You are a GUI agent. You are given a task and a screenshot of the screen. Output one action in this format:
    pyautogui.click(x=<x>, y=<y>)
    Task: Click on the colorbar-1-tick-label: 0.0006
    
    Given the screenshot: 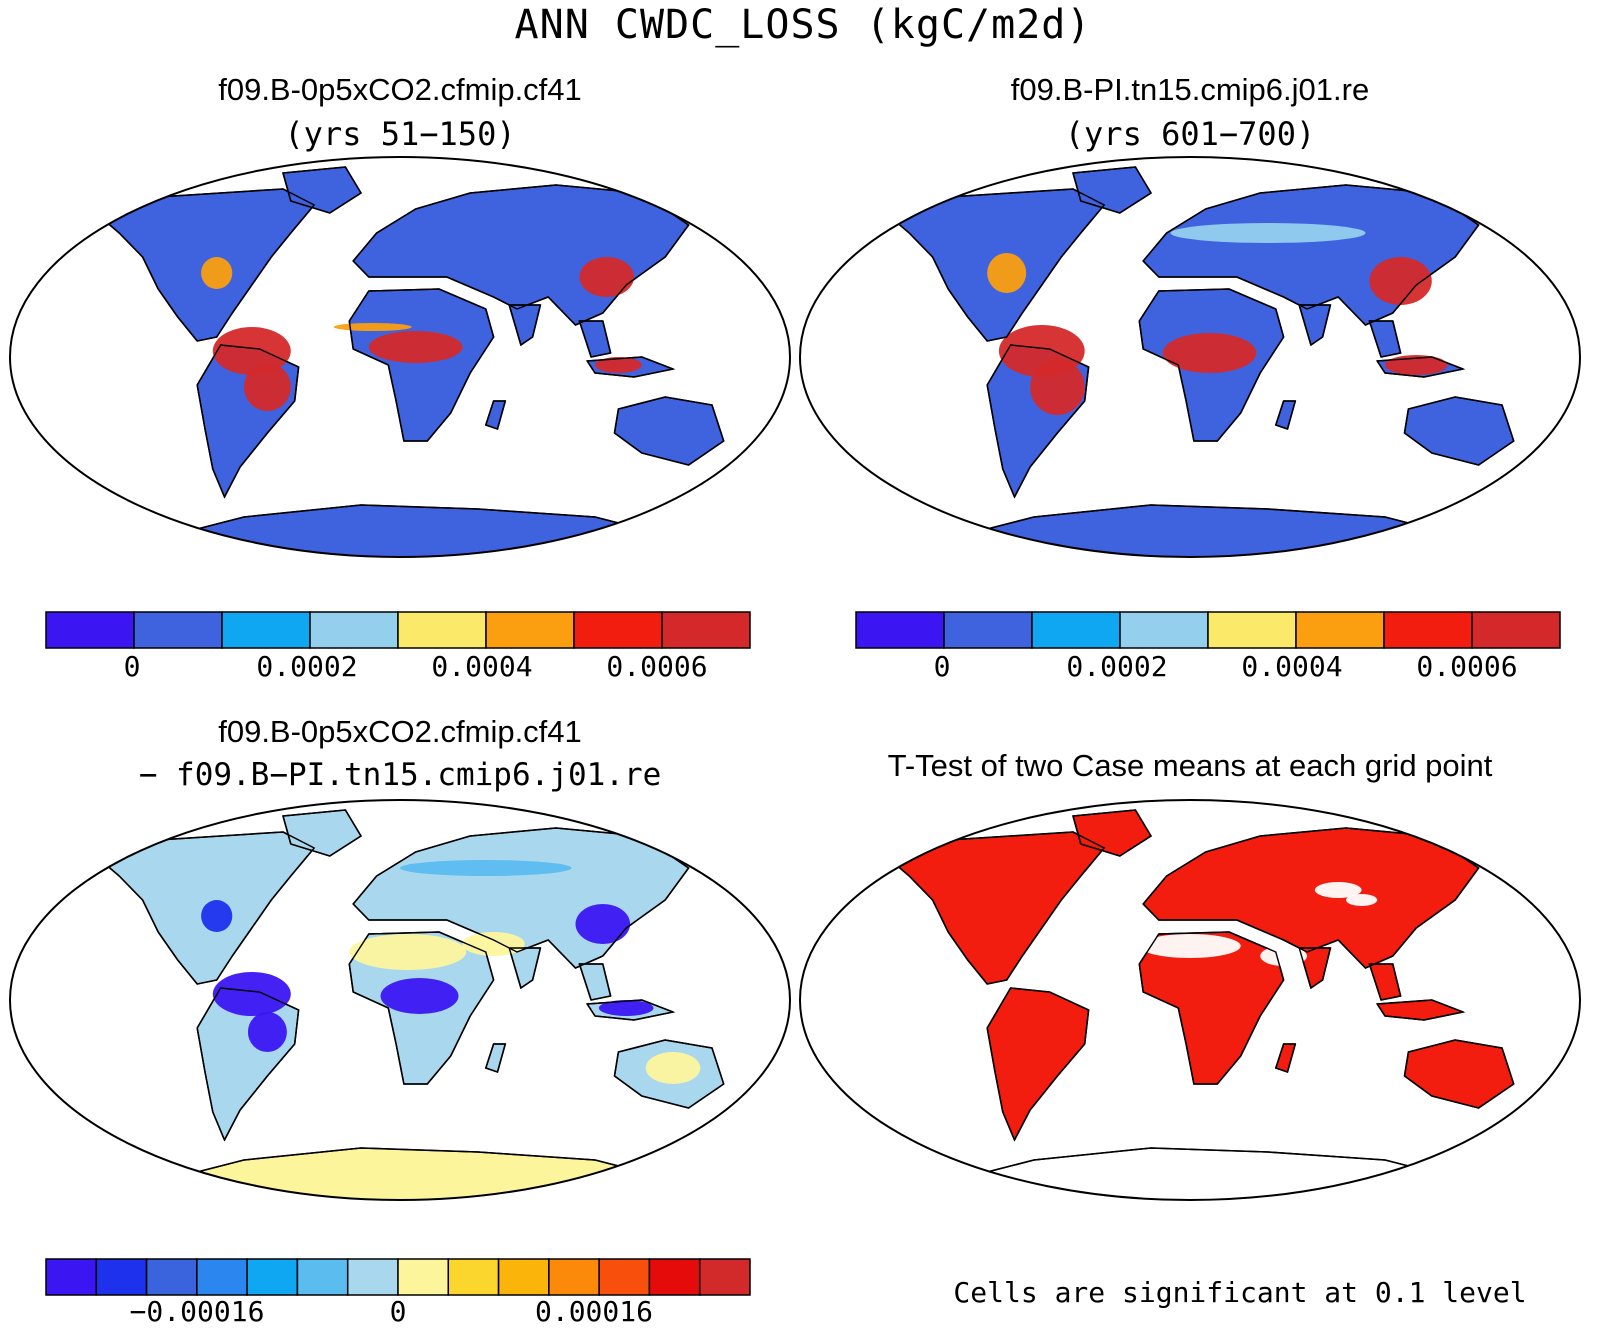 What is the action you would take?
    pyautogui.click(x=657, y=666)
    